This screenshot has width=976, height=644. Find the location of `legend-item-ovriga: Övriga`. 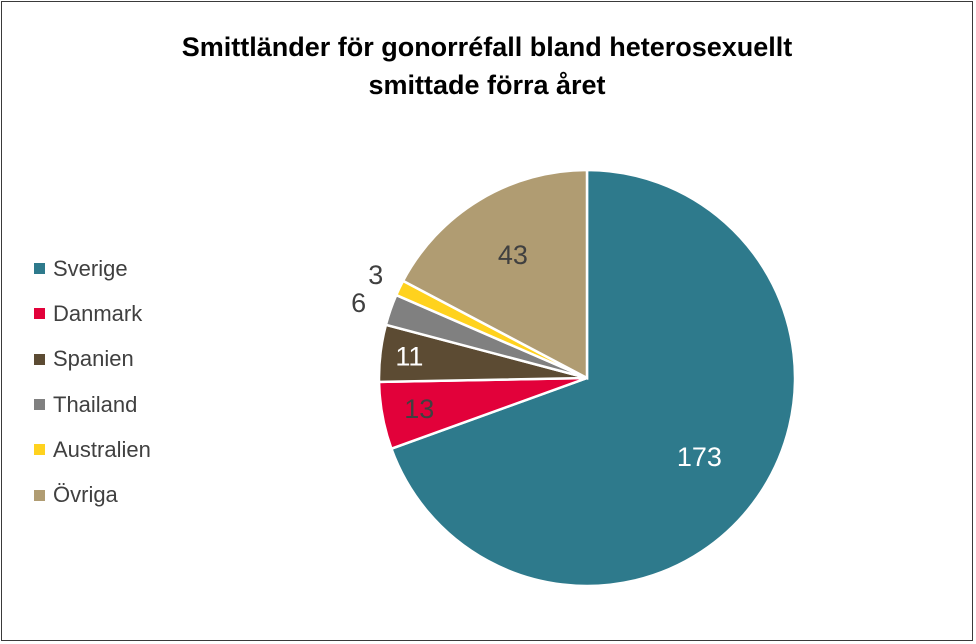

legend-item-ovriga: Övriga is located at coordinates (92, 494).